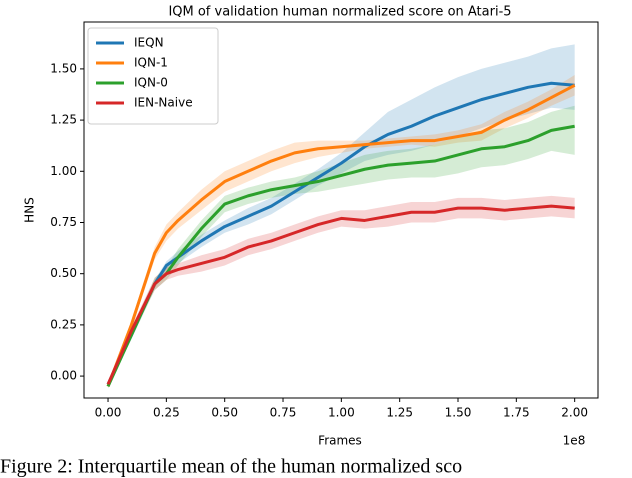  Describe the element at coordinates (458, 413) in the screenshot. I see `x-tick-label: 1.50` at that location.